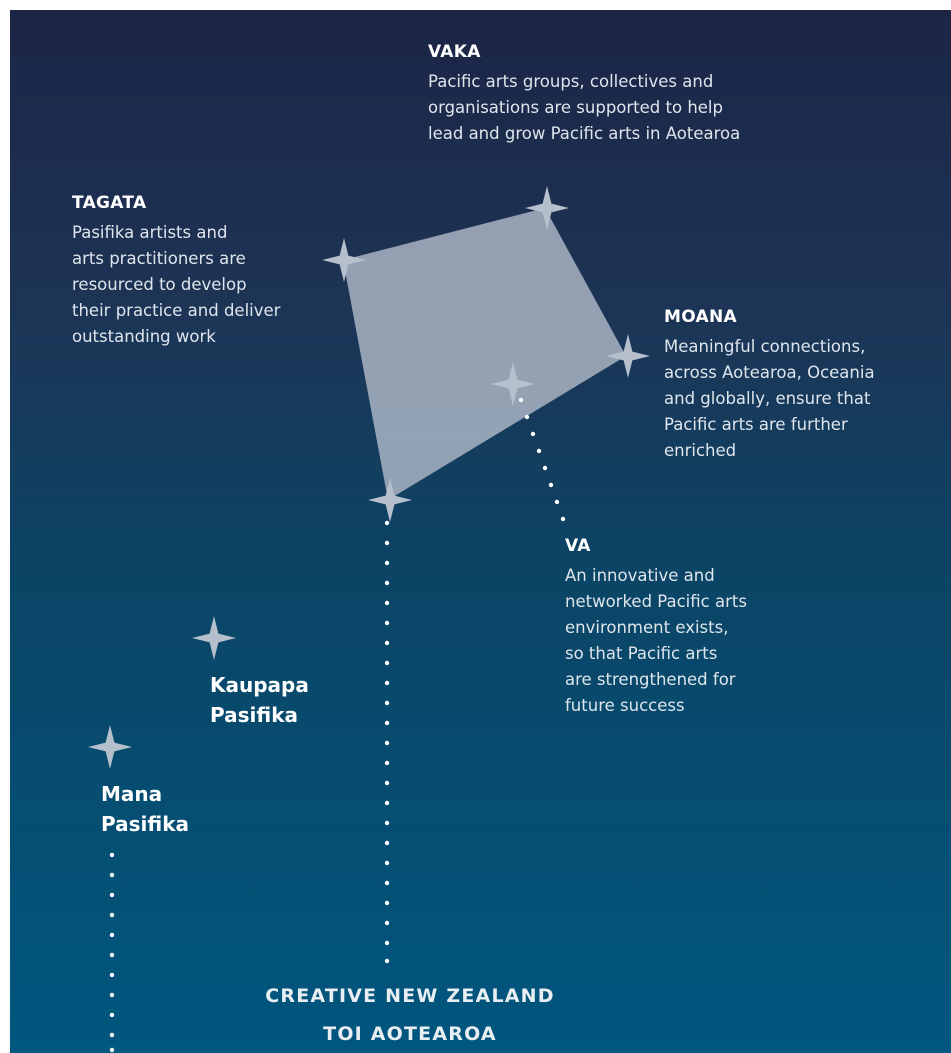 Image resolution: width=951 pixels, height=1053 pixels. Describe the element at coordinates (454, 52) in the screenshot. I see `vaka-heading: VAKA` at that location.